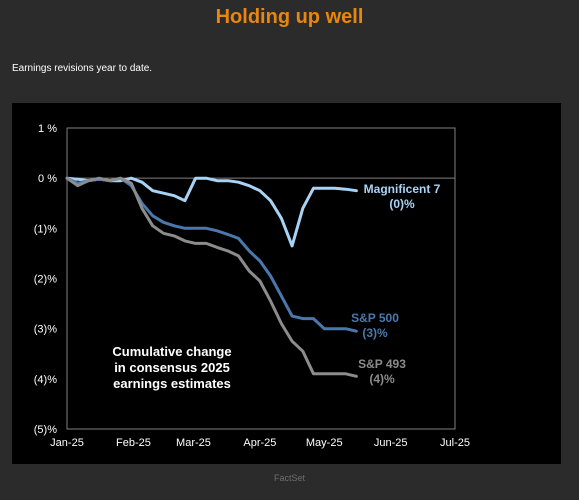 This screenshot has height=500, width=579. Describe the element at coordinates (67, 443) in the screenshot. I see `x-tick-label: Jan-25` at that location.